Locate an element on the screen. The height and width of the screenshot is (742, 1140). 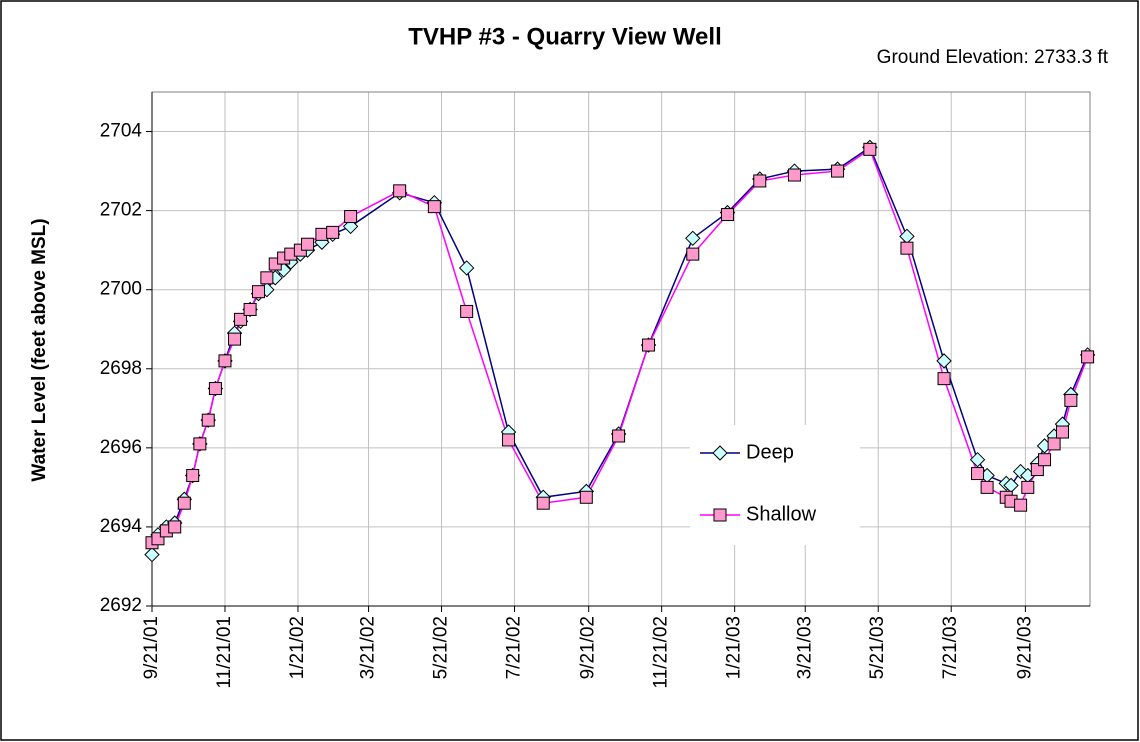
y-tick-label: 2696 is located at coordinates (121, 447).